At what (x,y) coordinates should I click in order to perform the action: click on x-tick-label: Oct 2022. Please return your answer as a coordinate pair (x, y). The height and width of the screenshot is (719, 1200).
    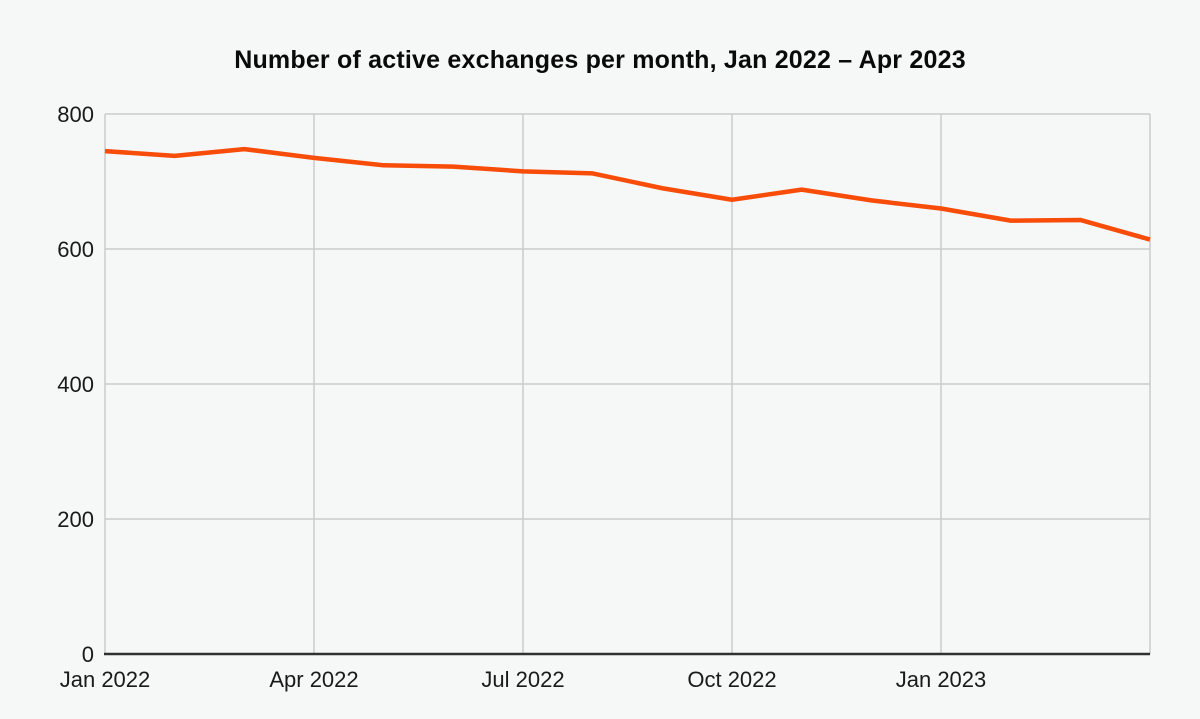
    Looking at the image, I should click on (731, 679).